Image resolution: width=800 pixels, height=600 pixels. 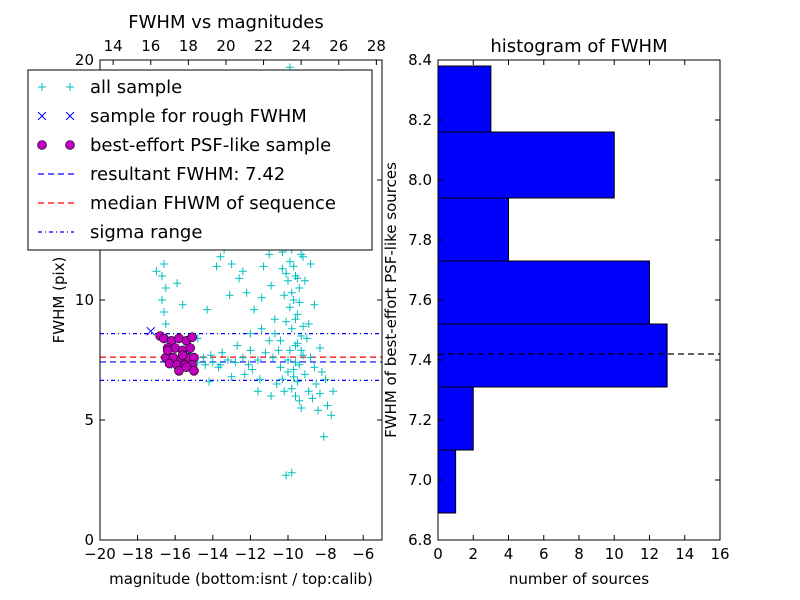 What do you see at coordinates (578, 46) in the screenshot?
I see `histogram-title: histogram of FWHM` at bounding box center [578, 46].